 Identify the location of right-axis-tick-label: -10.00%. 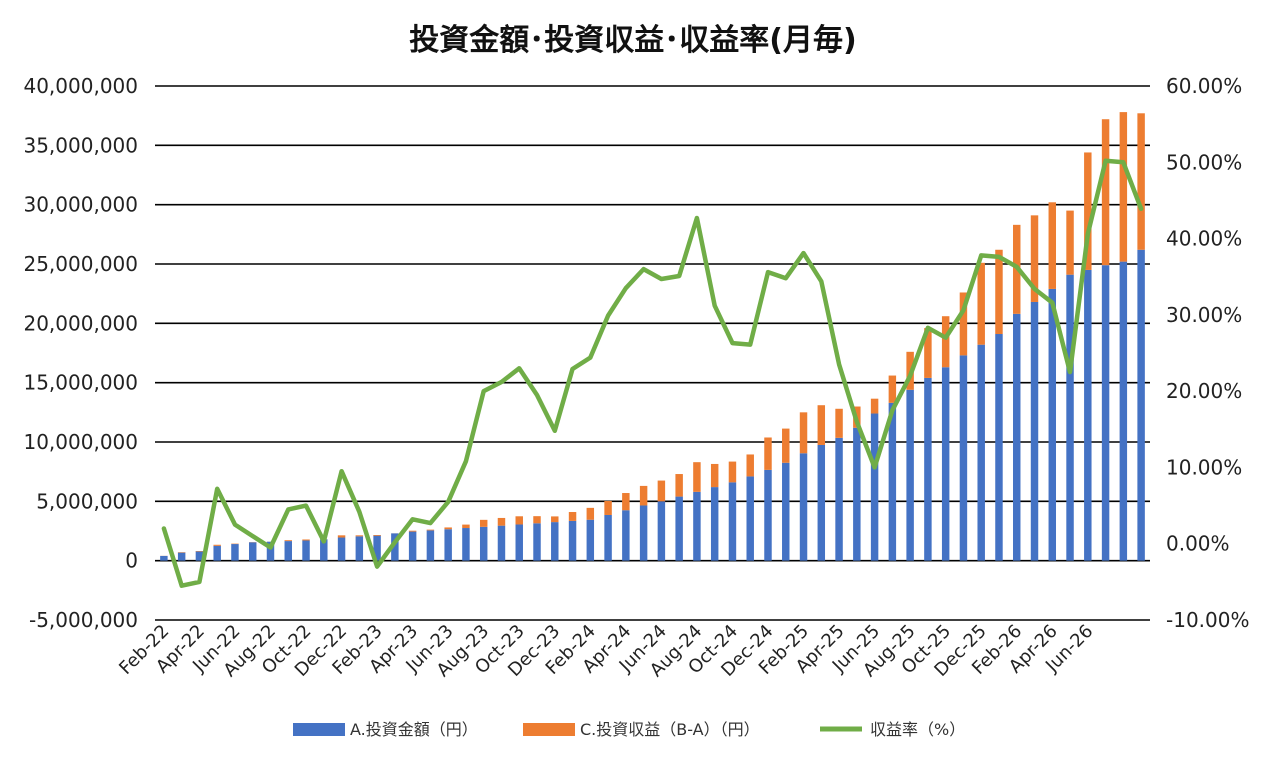
(1207, 620).